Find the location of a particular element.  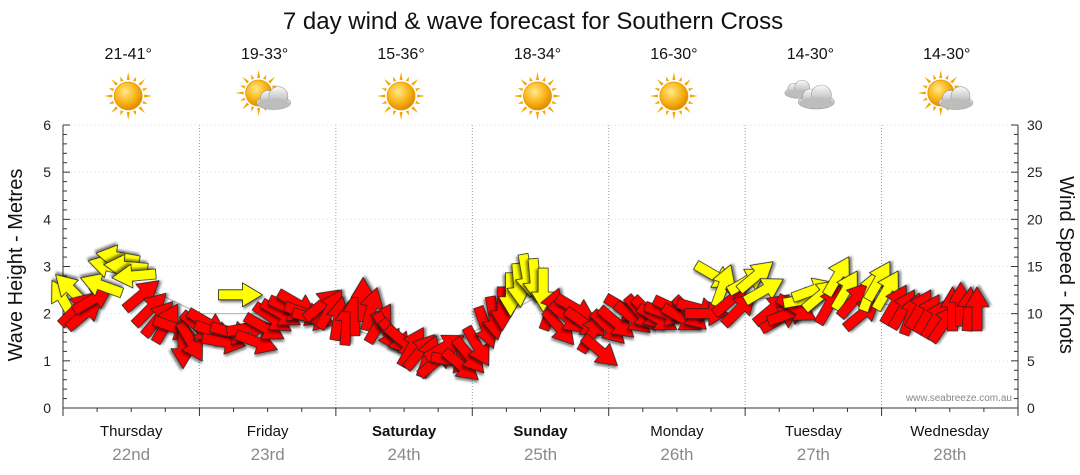

x-day-label: Monday is located at coordinates (677, 431).